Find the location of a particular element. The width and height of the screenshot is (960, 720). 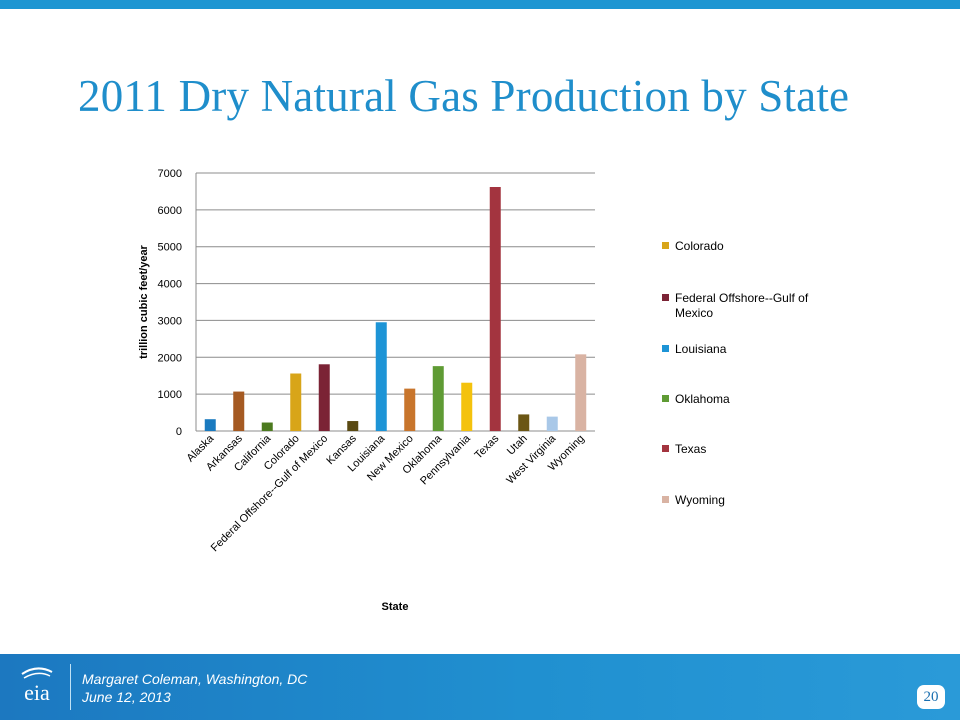

legend-label: Wyoming is located at coordinates (700, 500).